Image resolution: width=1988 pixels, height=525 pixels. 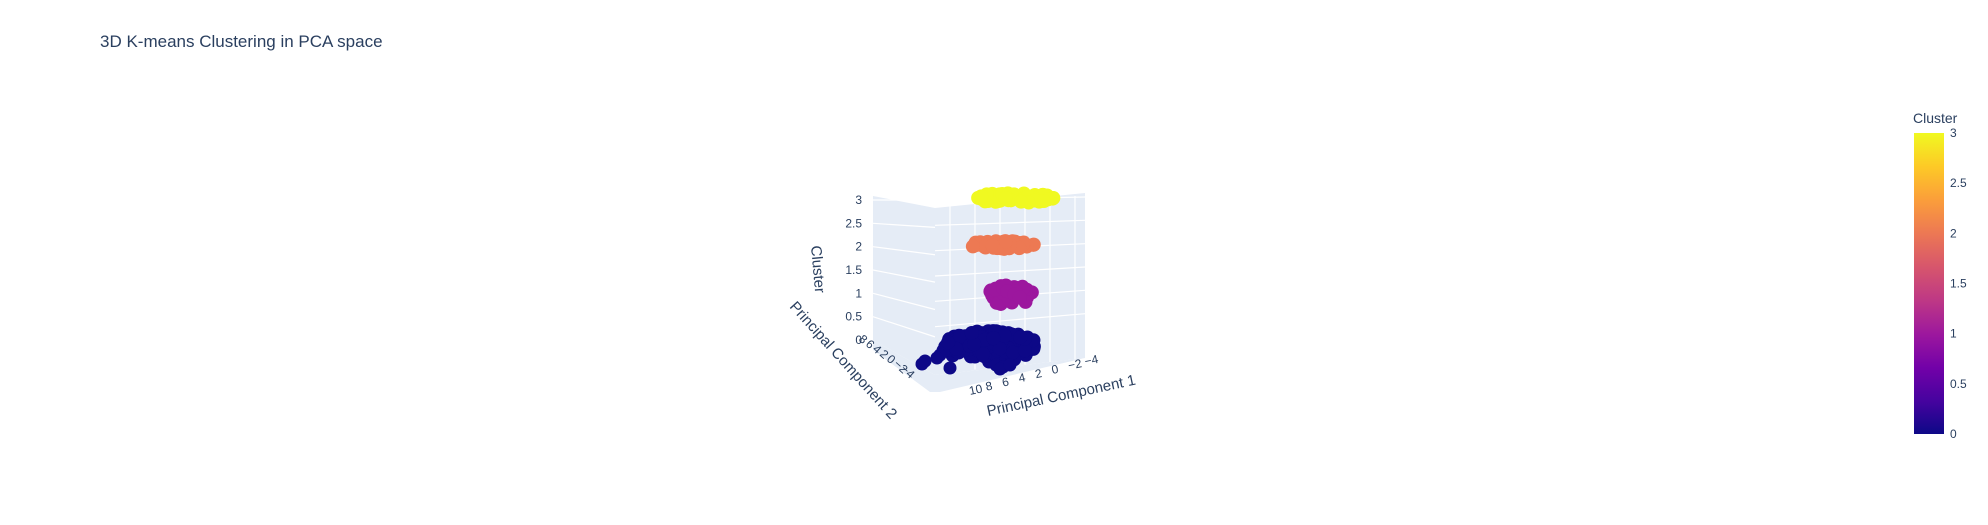 I want to click on x-tick-label: 2, so click(x=1039, y=373).